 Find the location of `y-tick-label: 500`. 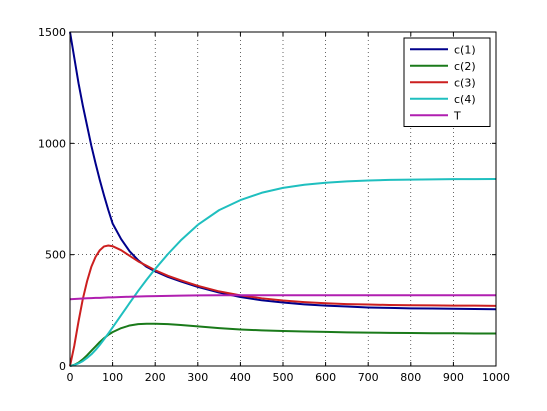

y-tick-label: 500 is located at coordinates (55, 255).